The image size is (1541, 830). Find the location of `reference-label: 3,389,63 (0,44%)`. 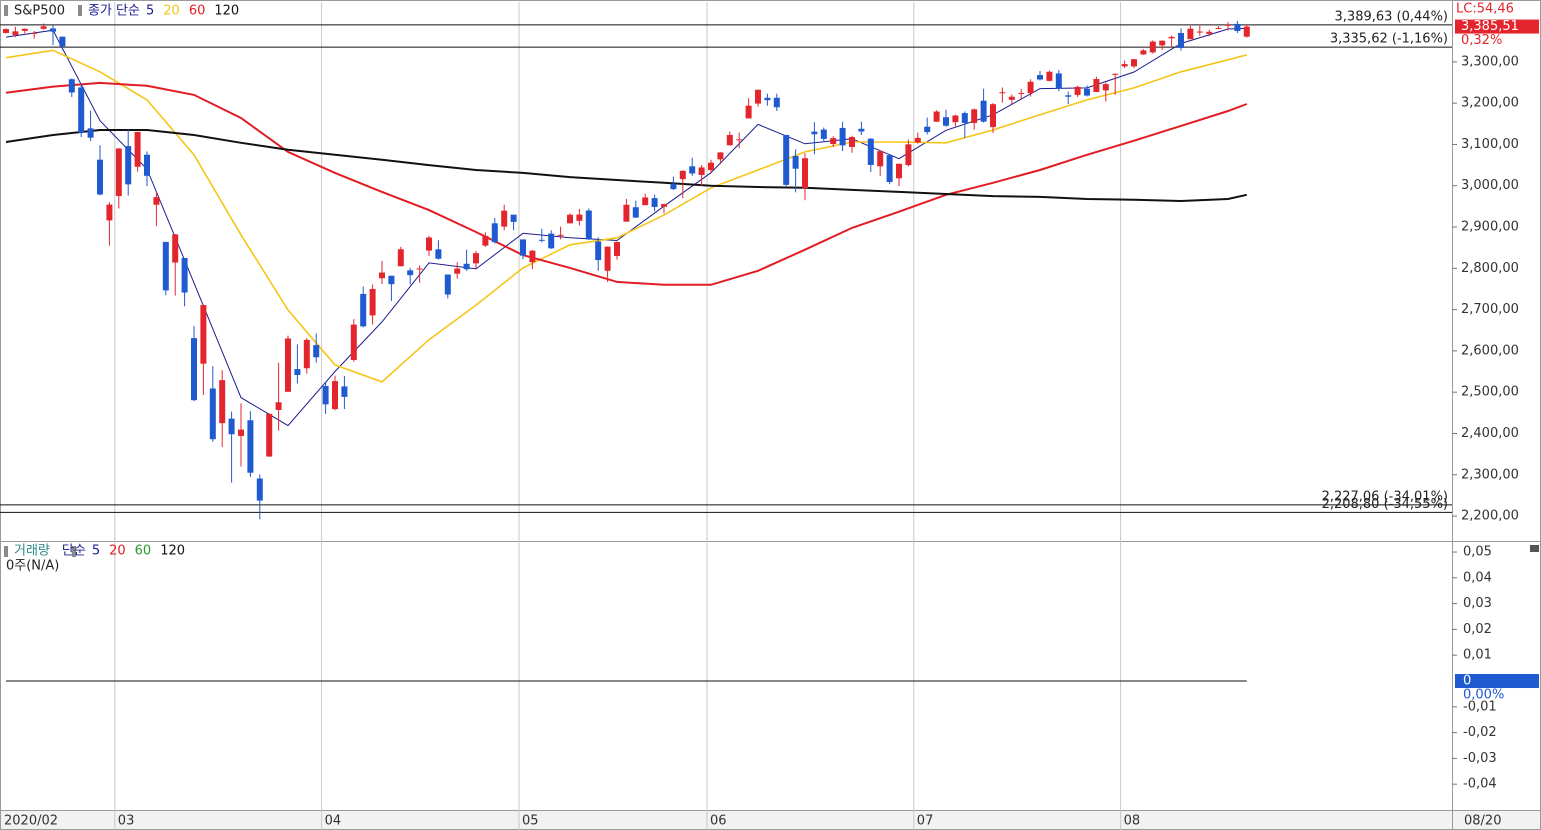

reference-label: 3,389,63 (0,44%) is located at coordinates (1391, 16).